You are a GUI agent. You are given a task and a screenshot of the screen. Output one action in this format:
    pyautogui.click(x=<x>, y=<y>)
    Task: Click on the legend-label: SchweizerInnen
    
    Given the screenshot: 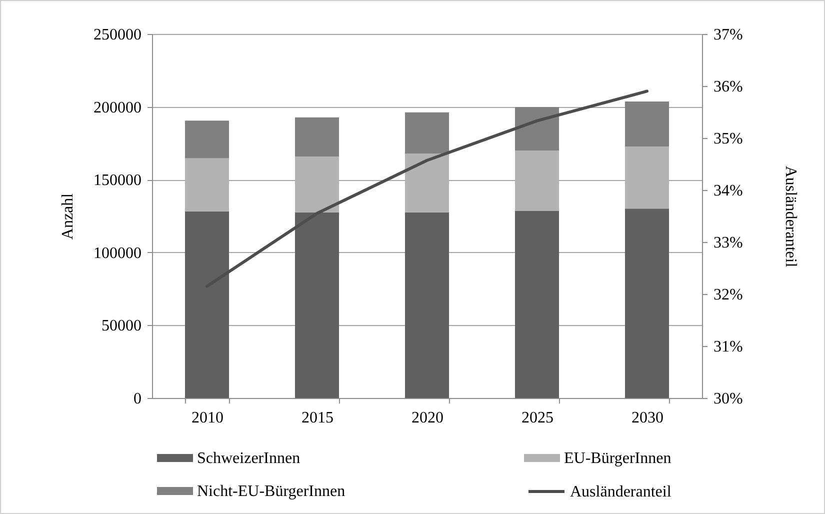 What is the action you would take?
    pyautogui.click(x=248, y=458)
    